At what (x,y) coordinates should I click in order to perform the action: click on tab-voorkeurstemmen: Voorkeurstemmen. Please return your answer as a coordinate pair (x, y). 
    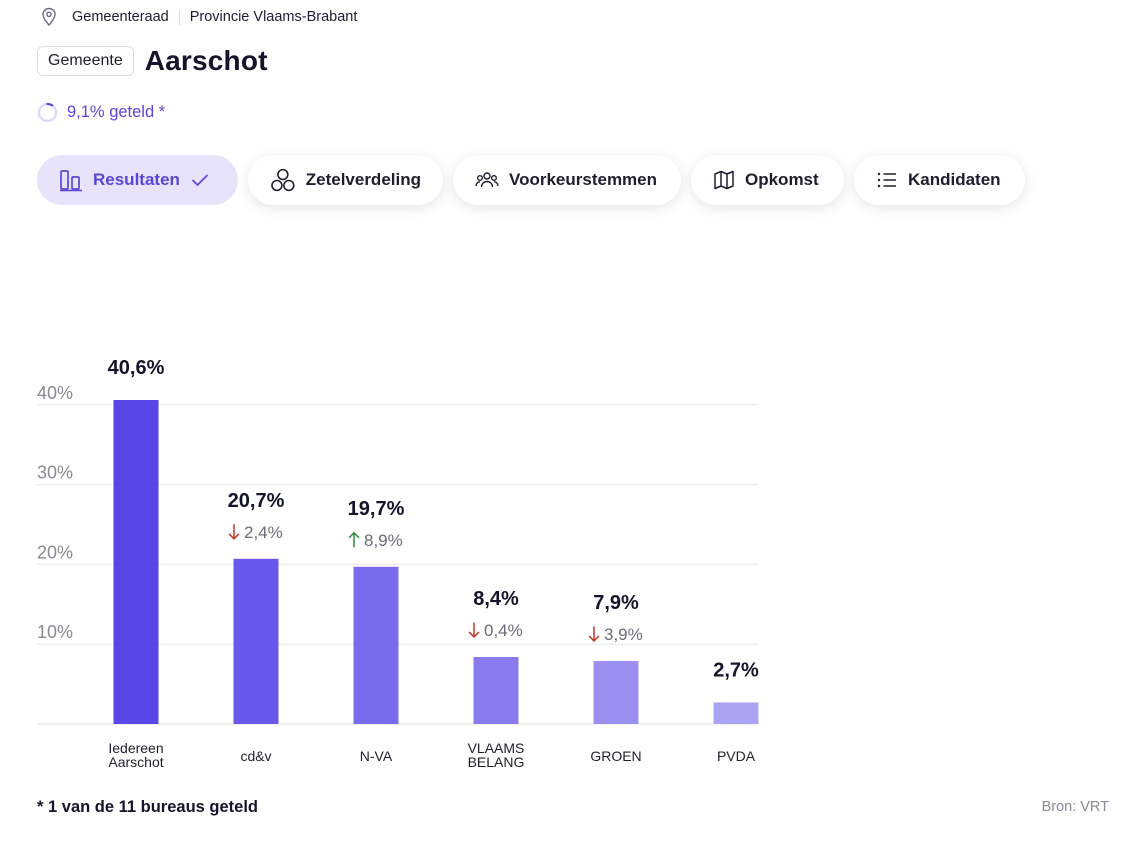
    Looking at the image, I should click on (567, 180).